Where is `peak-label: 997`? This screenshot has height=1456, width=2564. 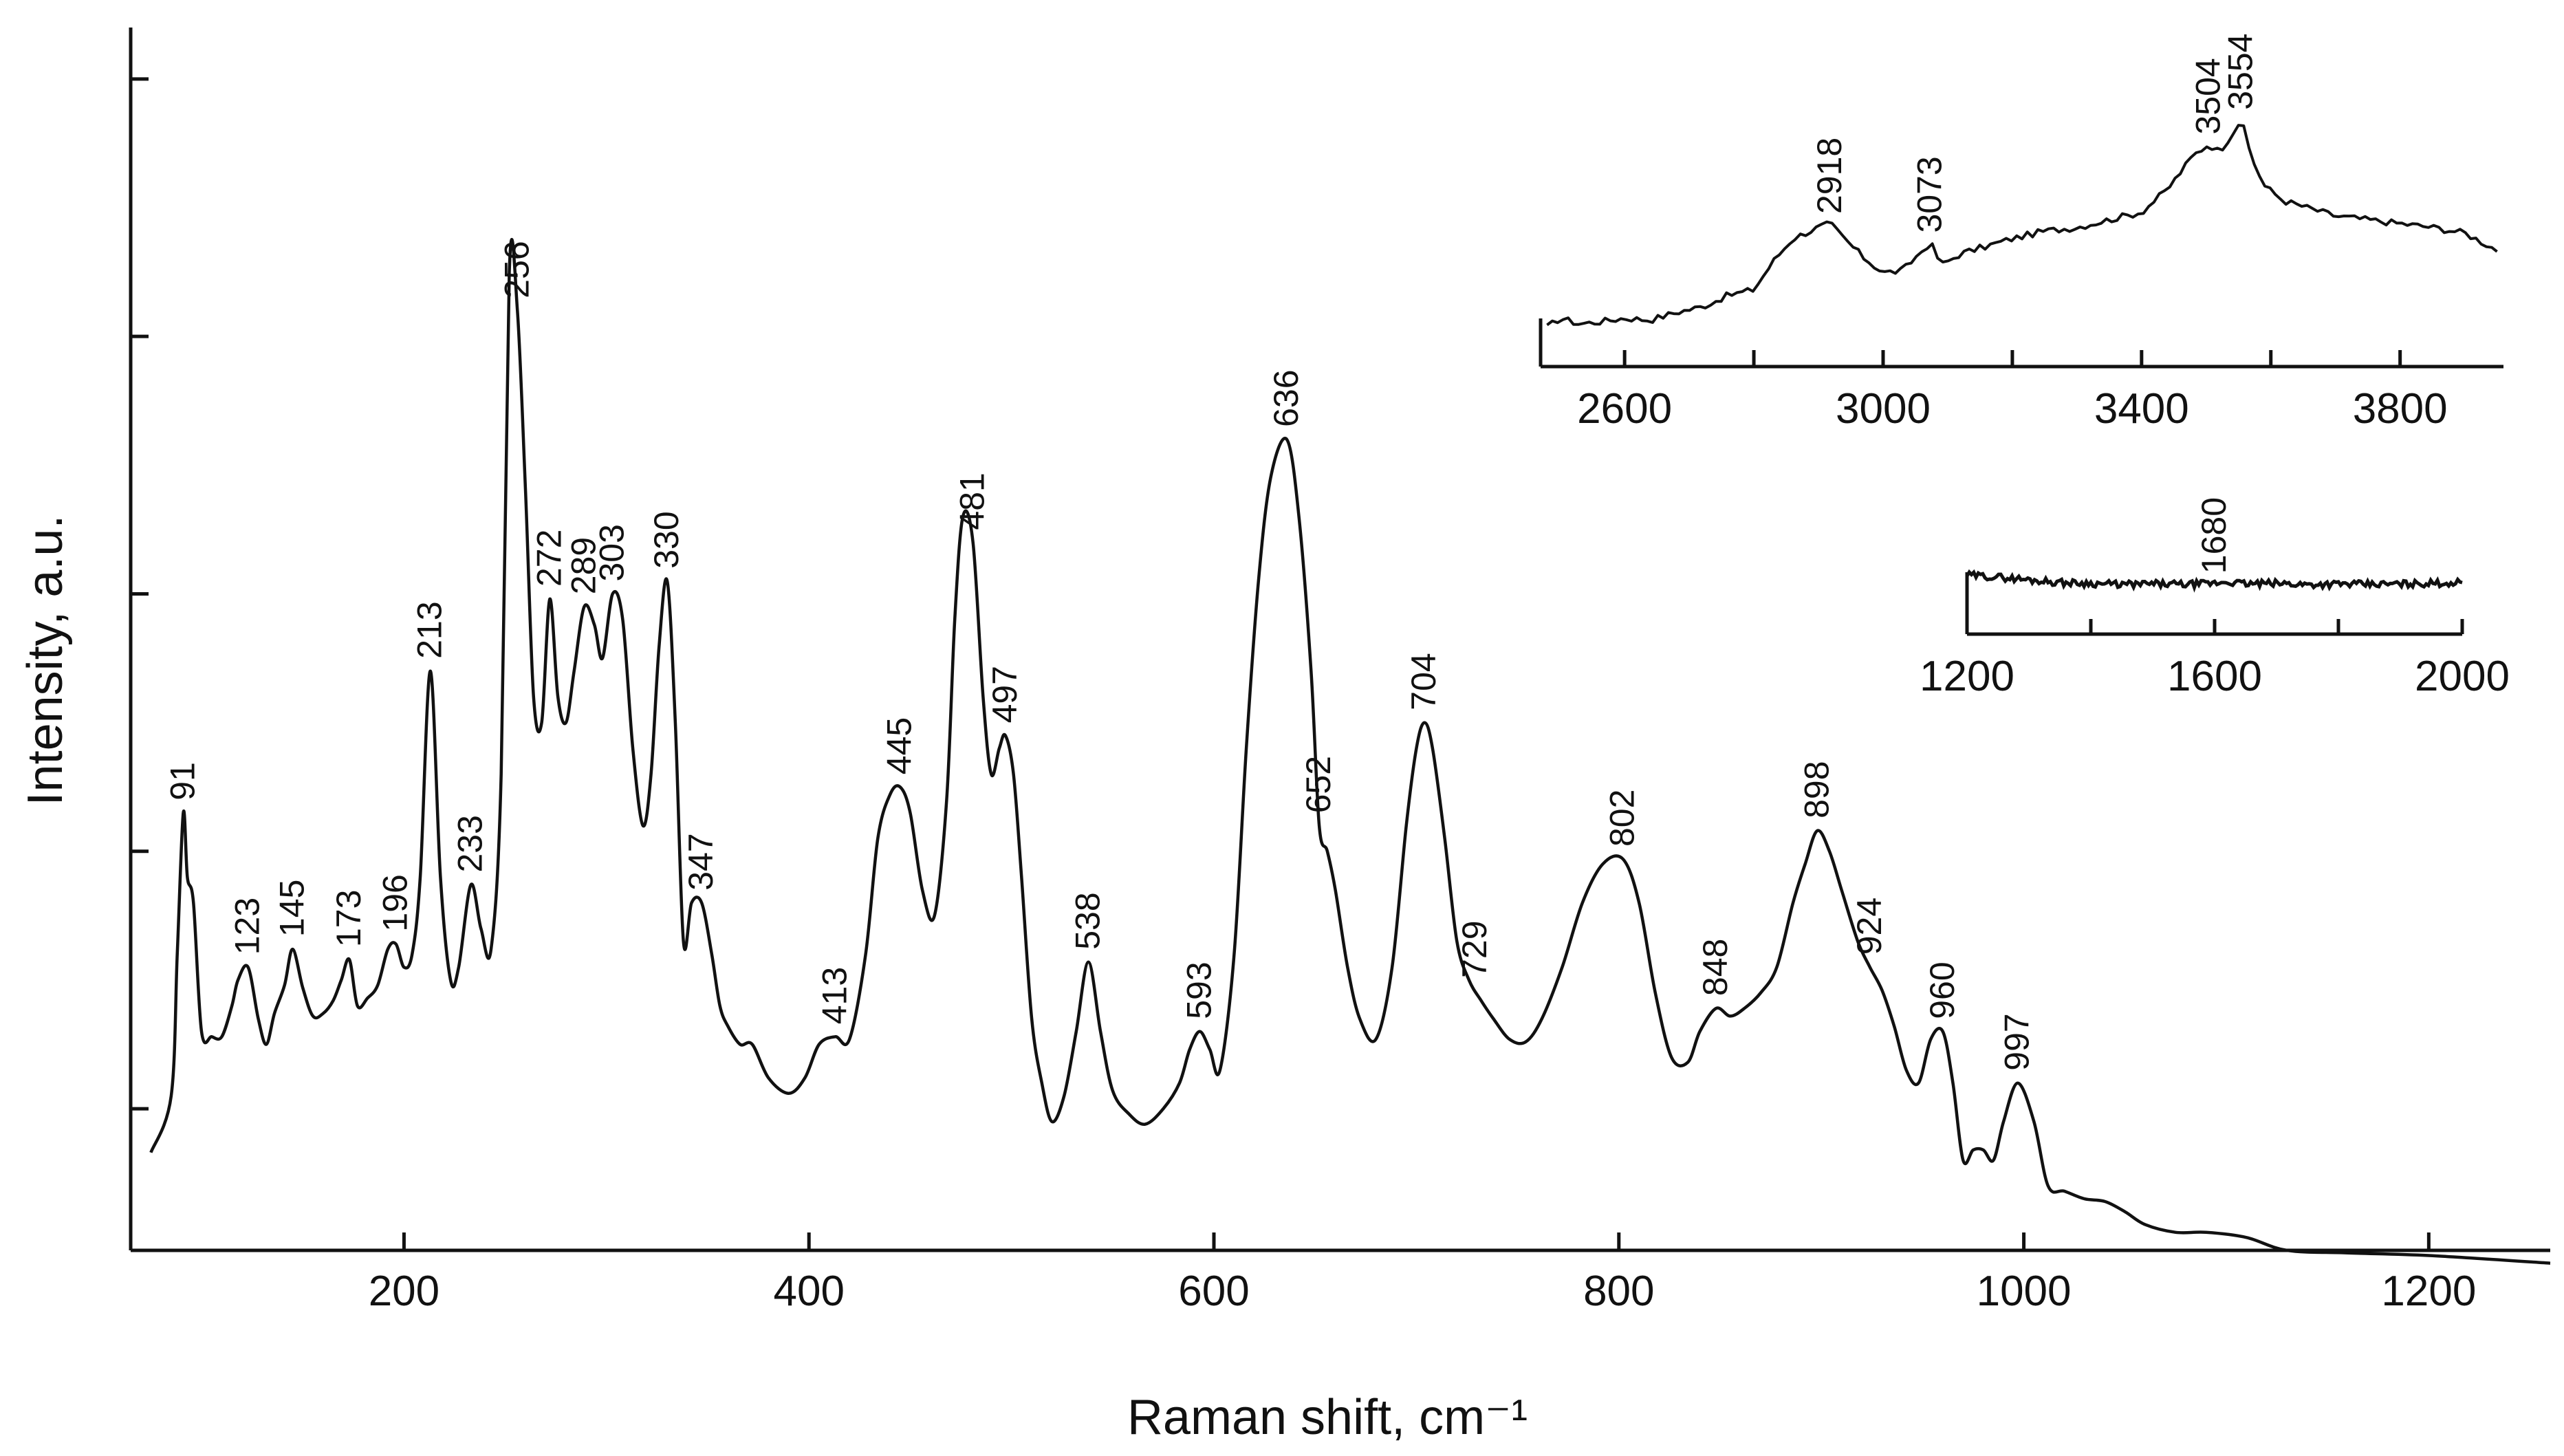 peak-label: 997 is located at coordinates (2017, 1041).